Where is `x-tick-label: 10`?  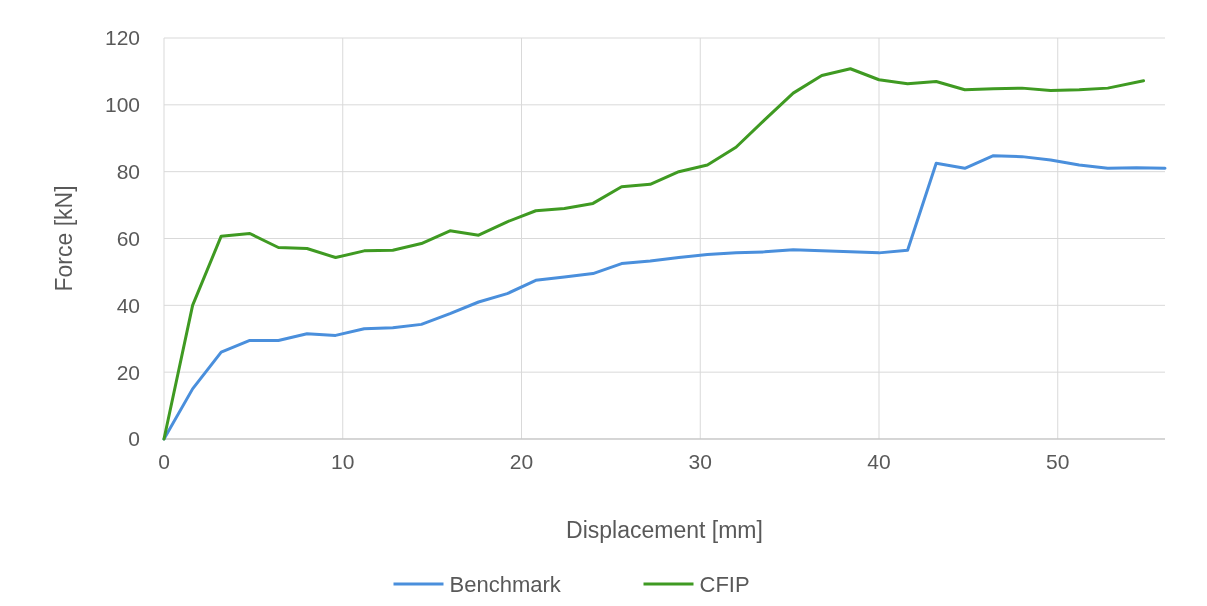
x-tick-label: 10 is located at coordinates (343, 461).